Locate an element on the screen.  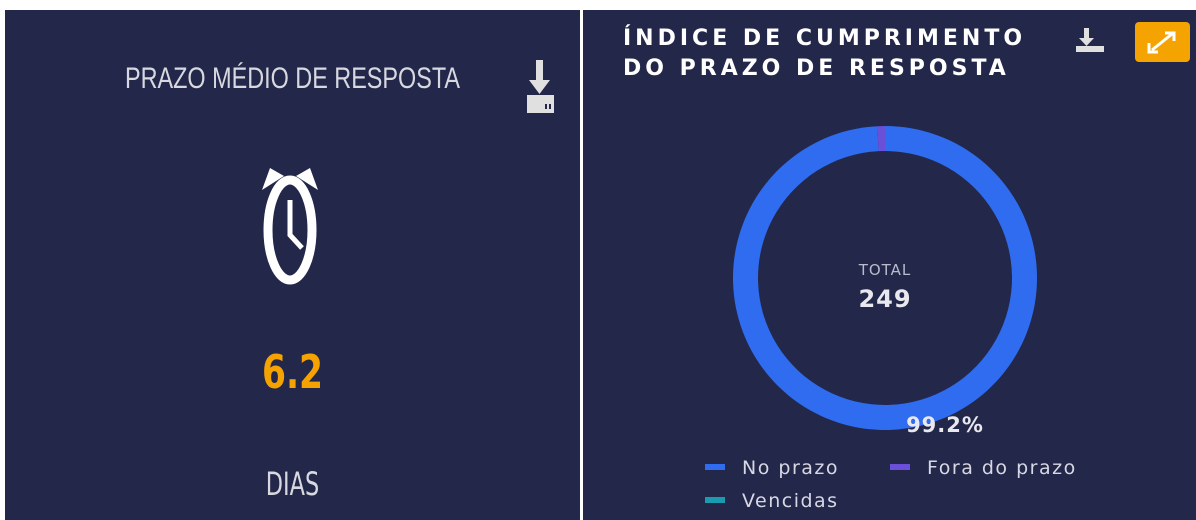
expand-button is located at coordinates (1162, 42).